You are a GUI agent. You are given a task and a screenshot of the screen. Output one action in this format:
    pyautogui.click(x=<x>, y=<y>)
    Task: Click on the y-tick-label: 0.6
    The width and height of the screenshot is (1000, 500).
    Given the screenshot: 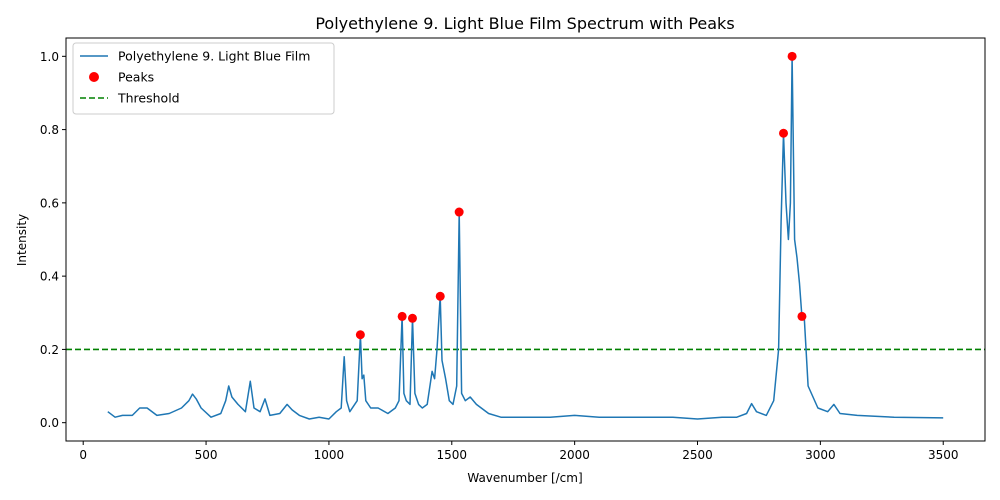 What is the action you would take?
    pyautogui.click(x=49, y=203)
    